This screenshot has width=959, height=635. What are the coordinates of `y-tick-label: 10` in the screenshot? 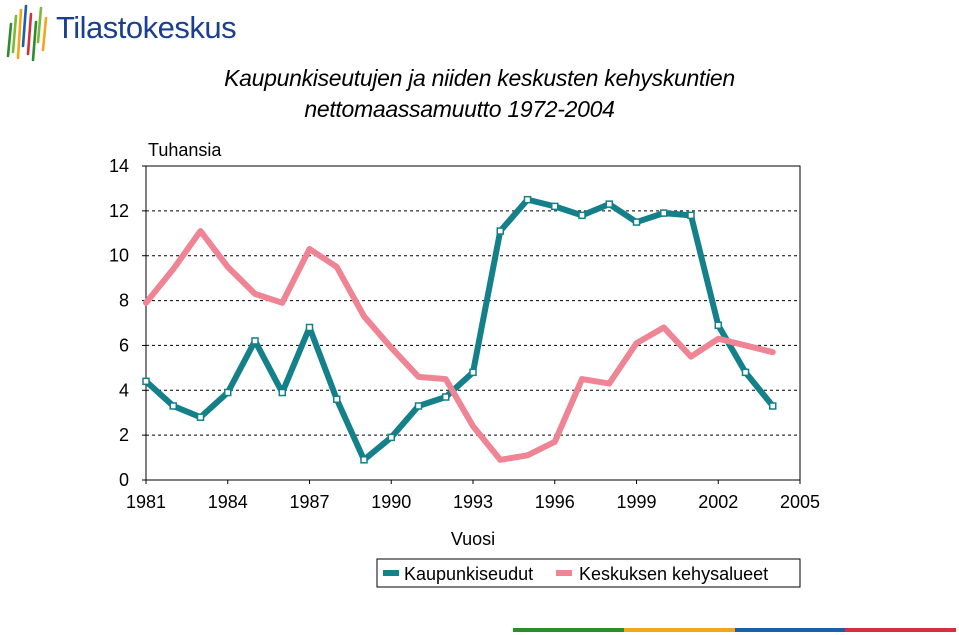 It's located at (119, 256).